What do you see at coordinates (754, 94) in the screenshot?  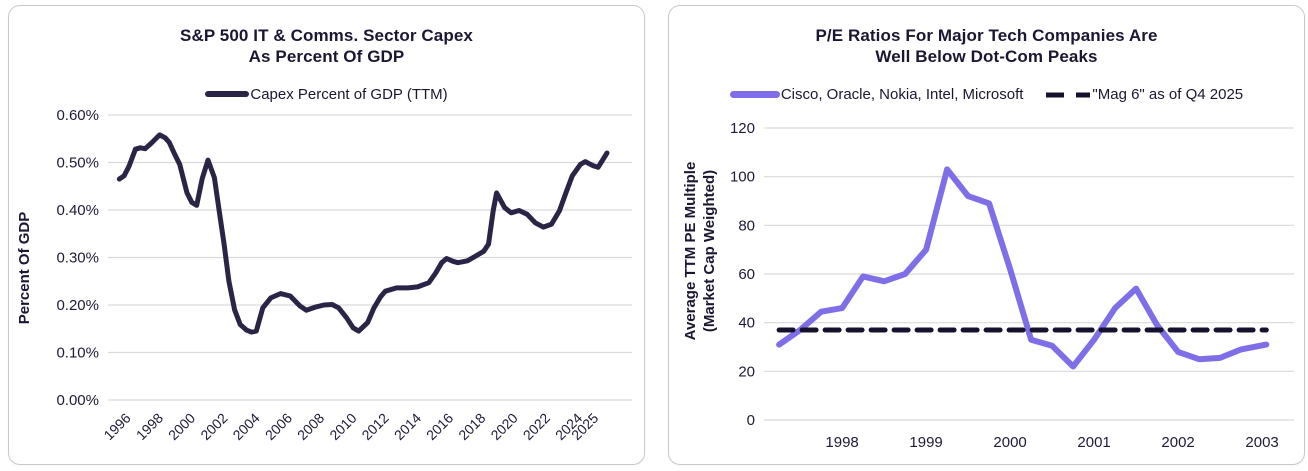 I see `purple-line-marker-icon` at bounding box center [754, 94].